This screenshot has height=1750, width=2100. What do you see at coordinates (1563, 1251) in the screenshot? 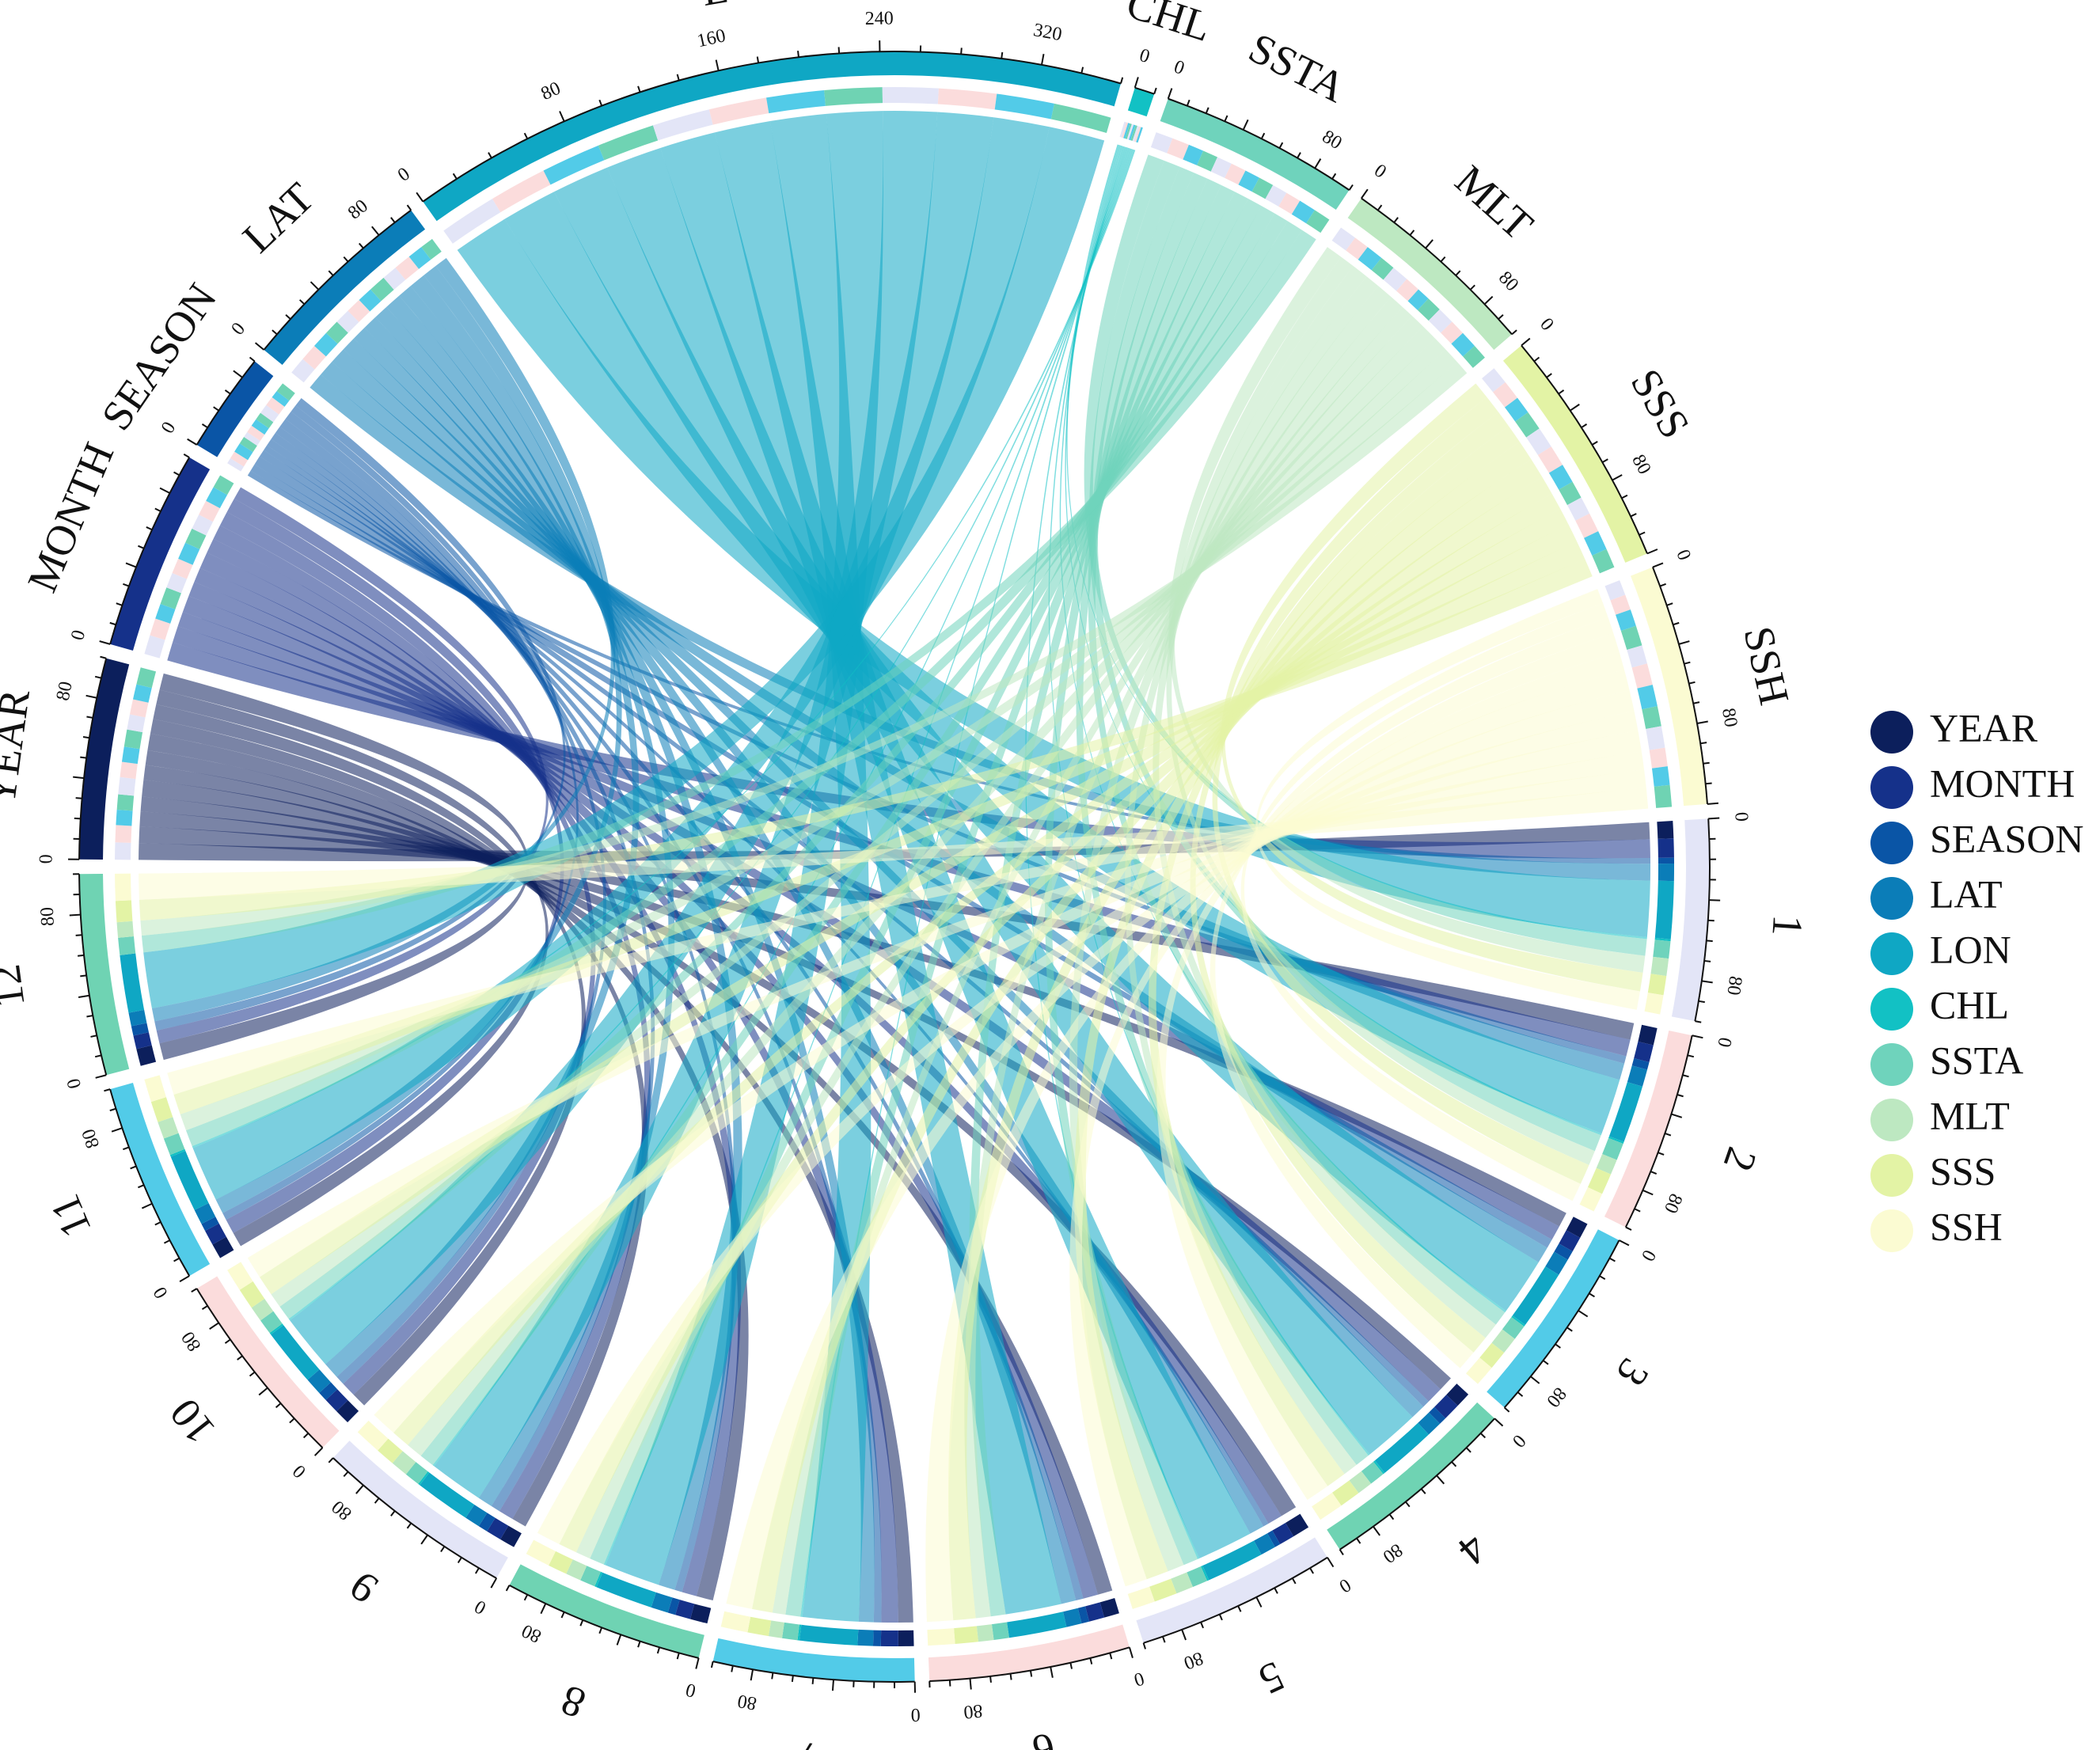
I see `track-segment-month-3-season` at bounding box center [1563, 1251].